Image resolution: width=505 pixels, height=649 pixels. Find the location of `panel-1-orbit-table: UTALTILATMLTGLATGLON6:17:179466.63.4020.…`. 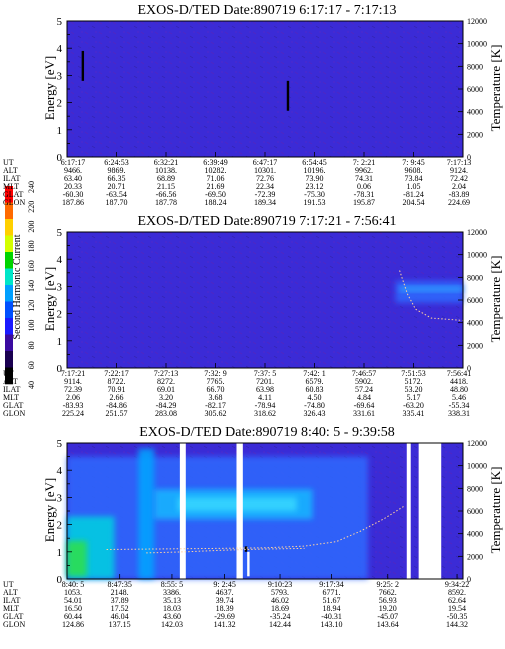

panel-1-orbit-table: UTALTILATMLTGLATGLON6:17:179466.63.4020.… is located at coordinates (237, 182).